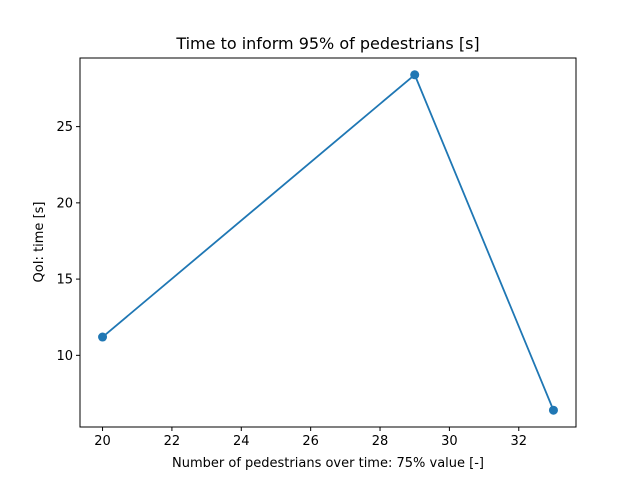 The width and height of the screenshot is (640, 480). What do you see at coordinates (39, 242) in the screenshot?
I see `y-axis-label: QoI: time [s]` at bounding box center [39, 242].